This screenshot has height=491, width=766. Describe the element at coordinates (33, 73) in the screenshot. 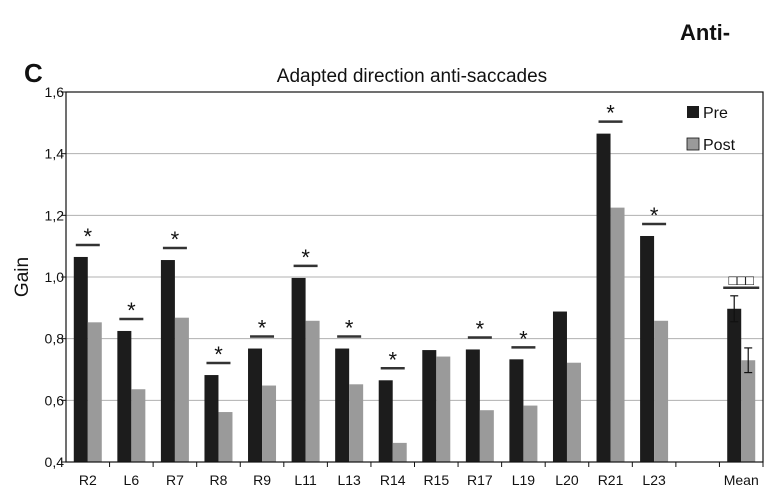

I see `panel-letter: C` at that location.